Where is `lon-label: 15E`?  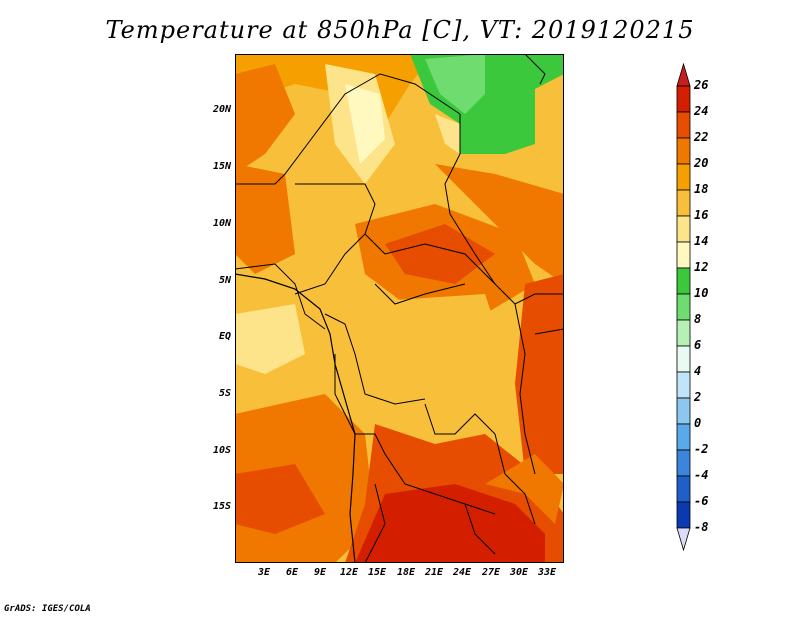
lon-label: 15E is located at coordinates (377, 572).